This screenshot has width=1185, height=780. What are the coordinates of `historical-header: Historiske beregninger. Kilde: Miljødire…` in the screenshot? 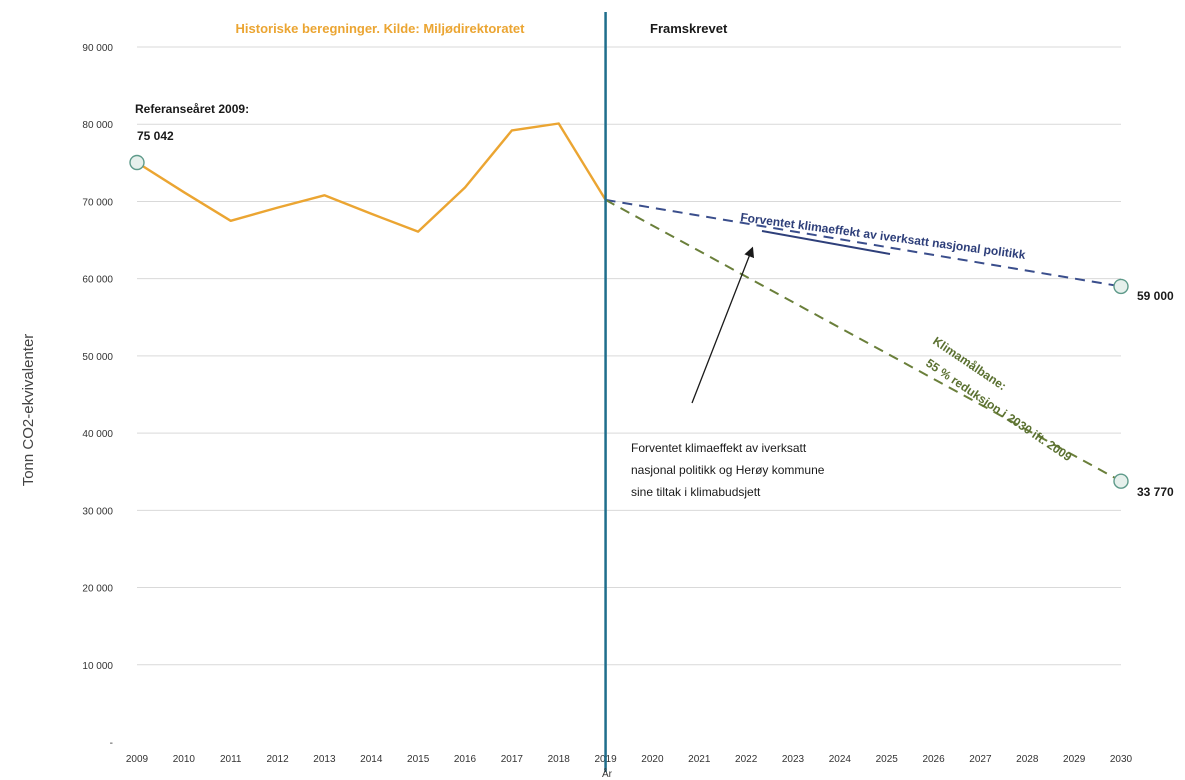 It's located at (381, 28).